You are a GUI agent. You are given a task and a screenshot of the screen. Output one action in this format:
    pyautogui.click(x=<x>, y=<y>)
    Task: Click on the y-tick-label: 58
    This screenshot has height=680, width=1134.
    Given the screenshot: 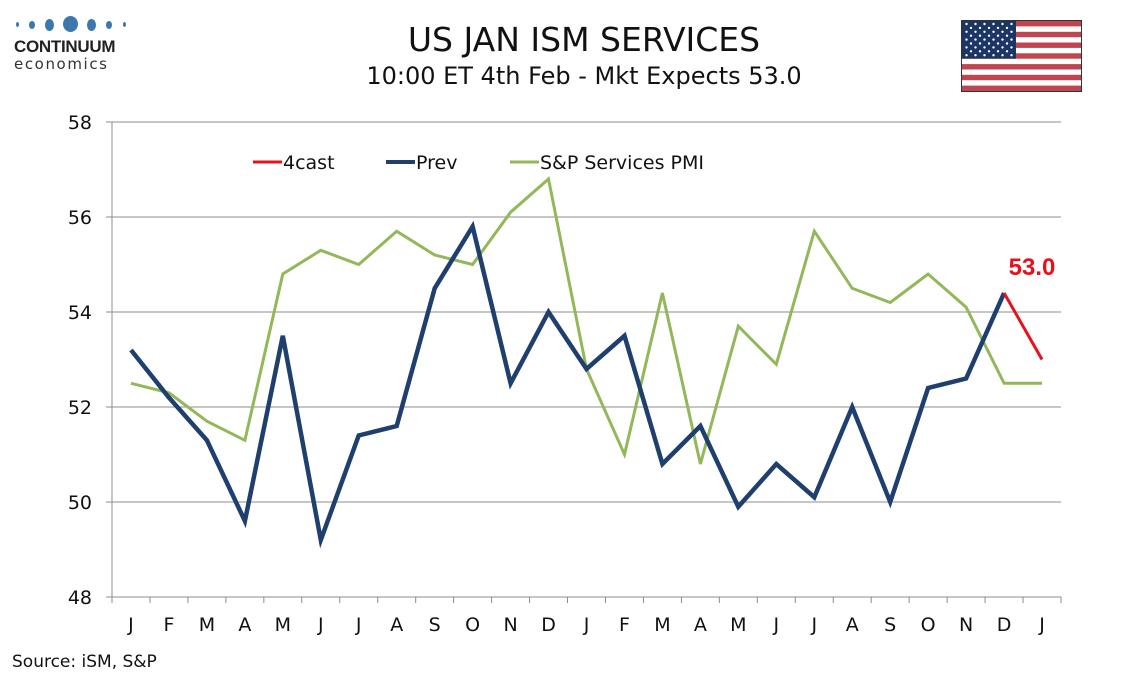 What is the action you would take?
    pyautogui.click(x=80, y=123)
    